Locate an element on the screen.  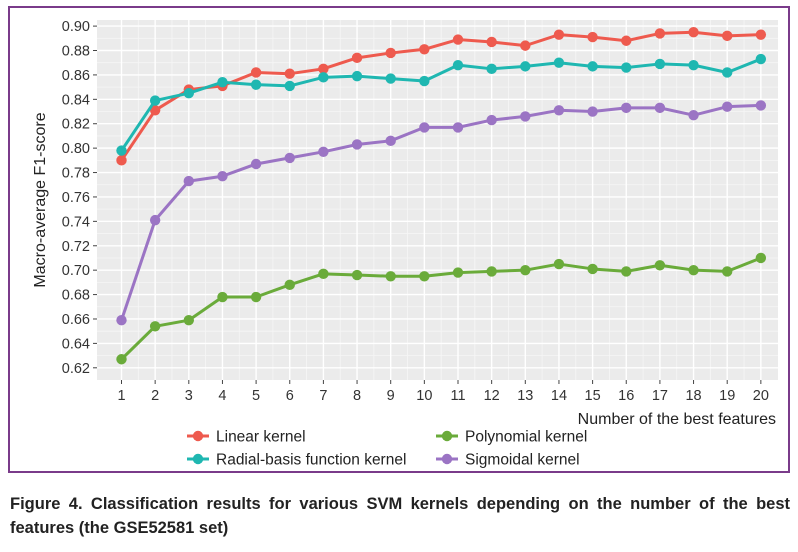
x-tick-label: 16 is located at coordinates (626, 396).